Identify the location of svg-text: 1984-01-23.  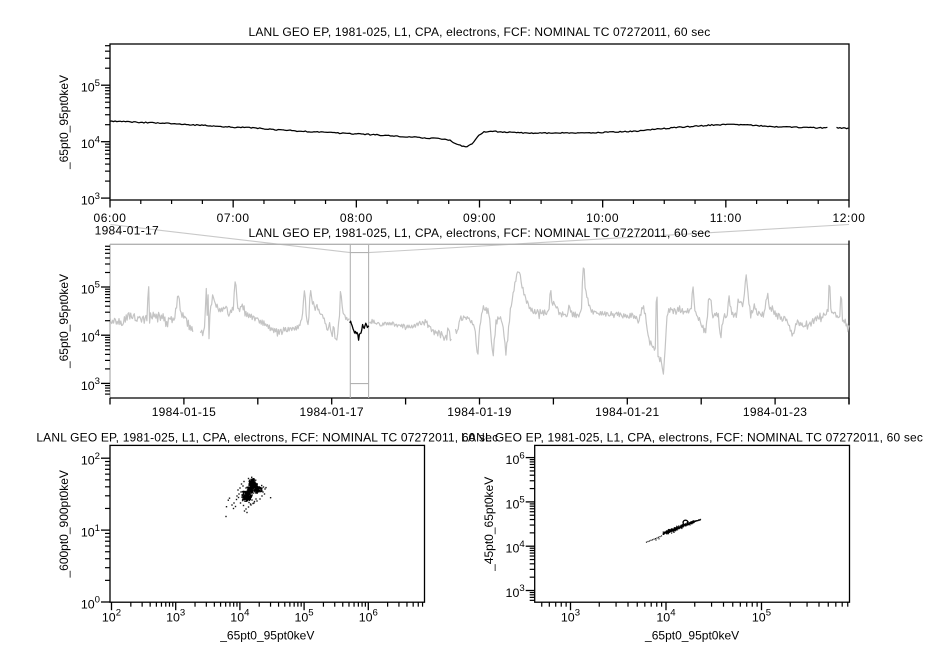
(775, 412).